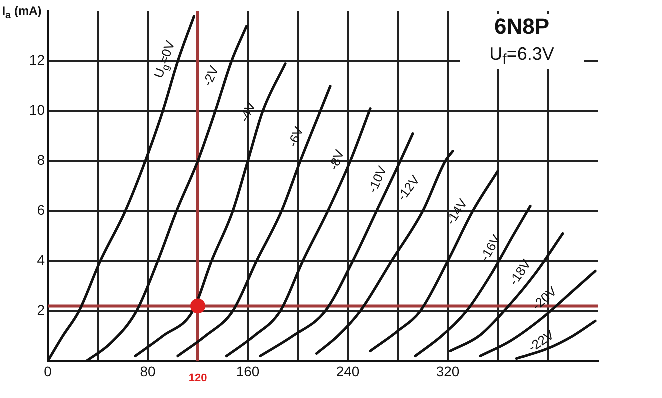 This screenshot has height=398, width=662. Describe the element at coordinates (337, 160) in the screenshot. I see `text: -8V` at that location.